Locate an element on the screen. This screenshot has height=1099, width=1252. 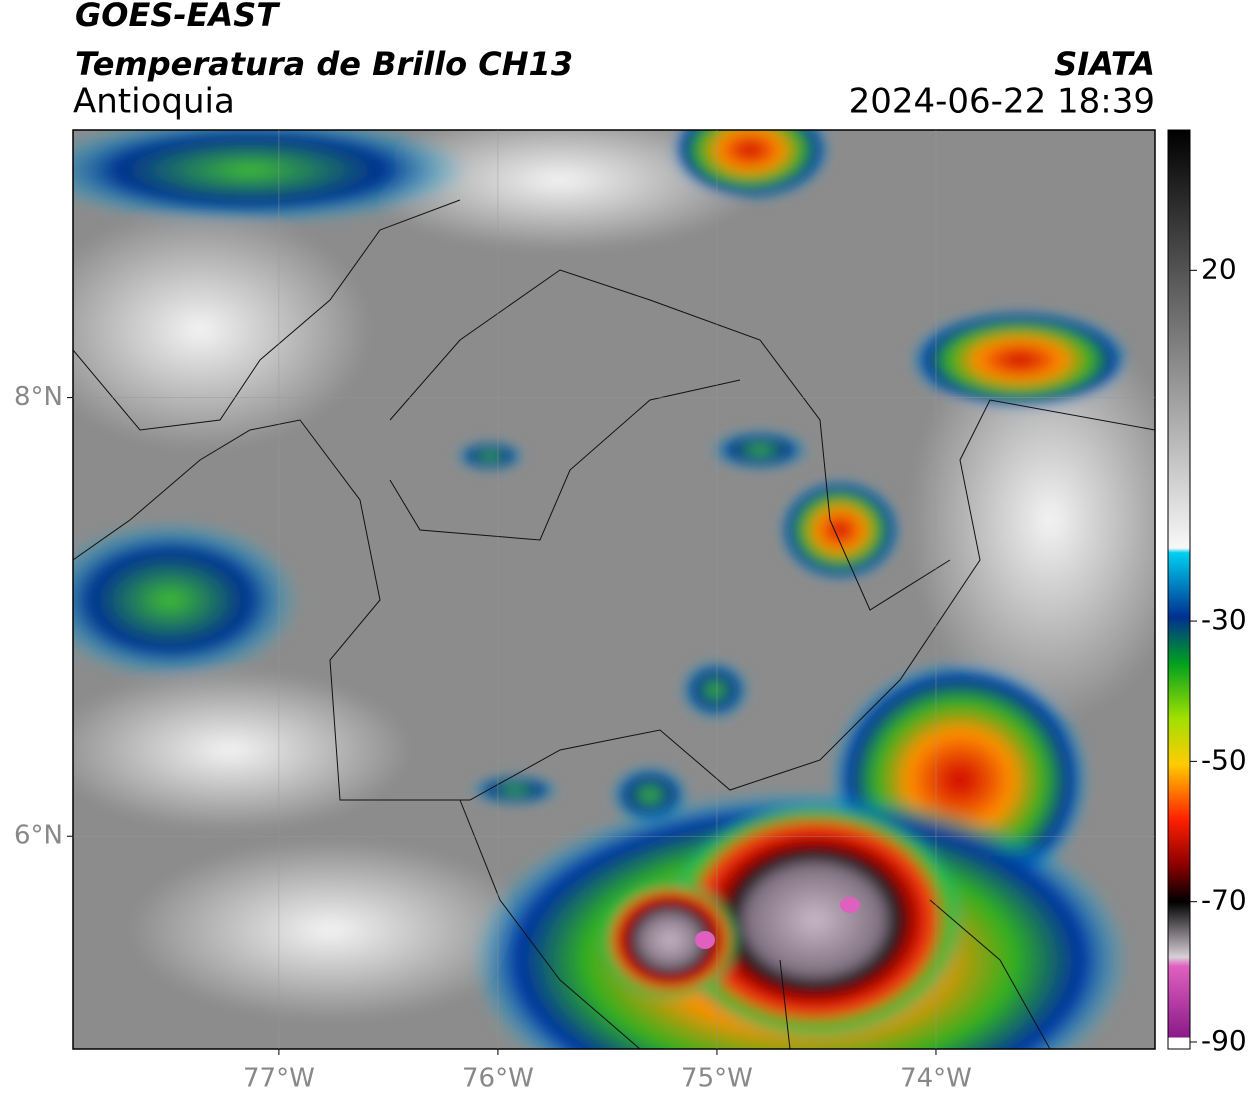
title: GOES-EAST is located at coordinates (177, 17).